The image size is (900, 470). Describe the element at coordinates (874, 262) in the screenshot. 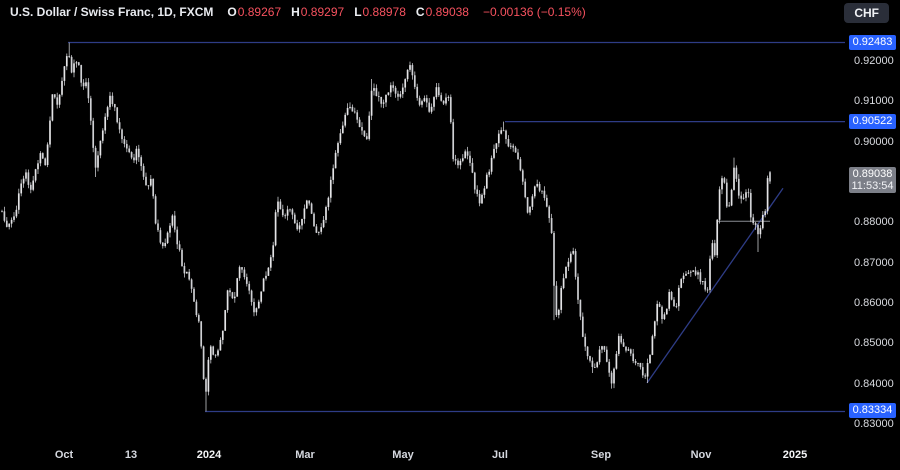

I see `price-tick: 0.87000` at that location.